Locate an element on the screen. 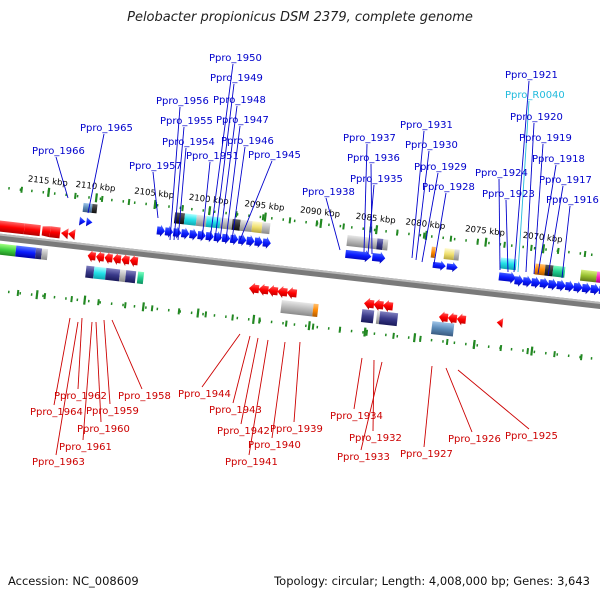 The image size is (600, 600). forward-gene-label: Ppro_1955 is located at coordinates (186, 121).